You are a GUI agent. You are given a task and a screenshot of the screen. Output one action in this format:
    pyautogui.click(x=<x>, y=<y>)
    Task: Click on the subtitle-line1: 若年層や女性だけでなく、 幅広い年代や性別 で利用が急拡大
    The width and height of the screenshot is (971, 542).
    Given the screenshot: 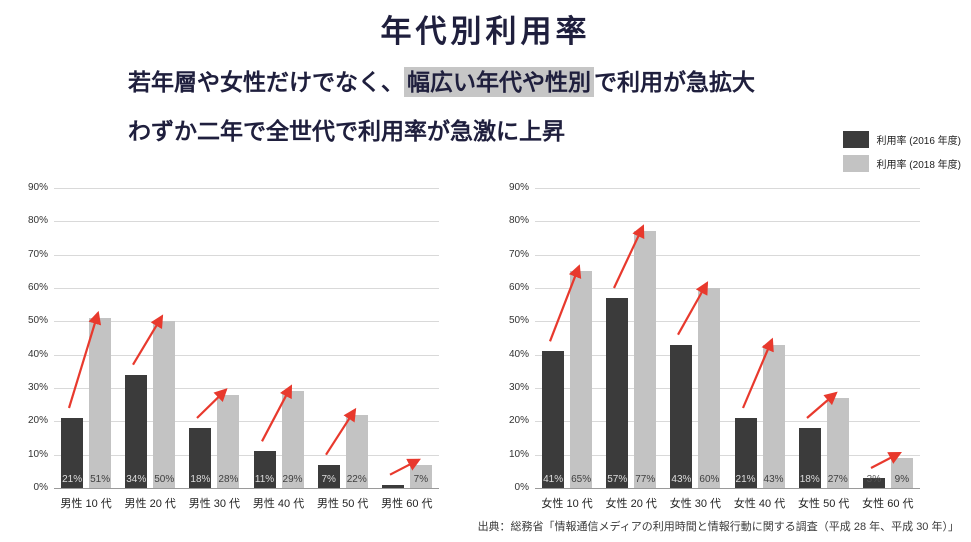 What is the action you would take?
    pyautogui.click(x=549, y=80)
    